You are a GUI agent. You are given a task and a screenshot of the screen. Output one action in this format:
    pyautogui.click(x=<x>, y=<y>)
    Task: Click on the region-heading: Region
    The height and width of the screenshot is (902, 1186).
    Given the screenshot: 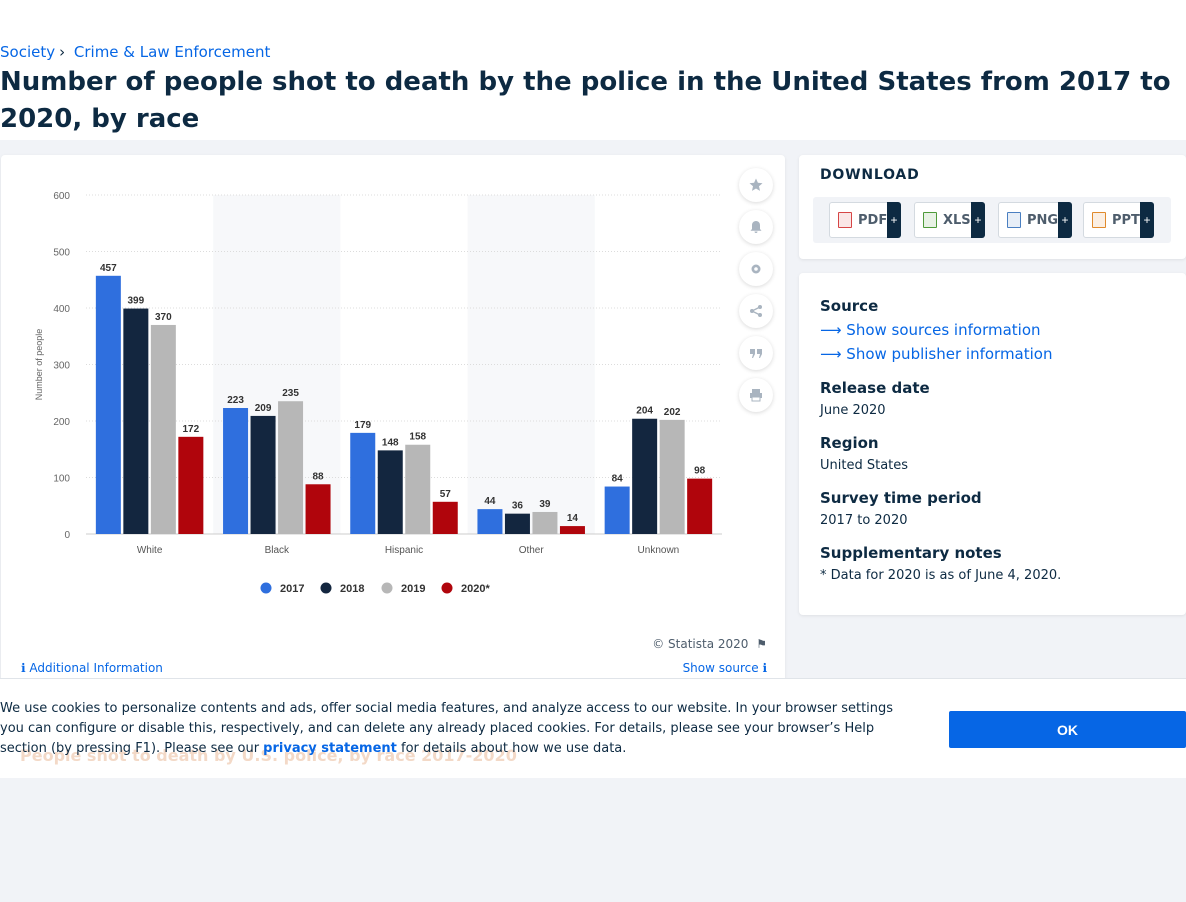 What is the action you would take?
    pyautogui.click(x=849, y=443)
    